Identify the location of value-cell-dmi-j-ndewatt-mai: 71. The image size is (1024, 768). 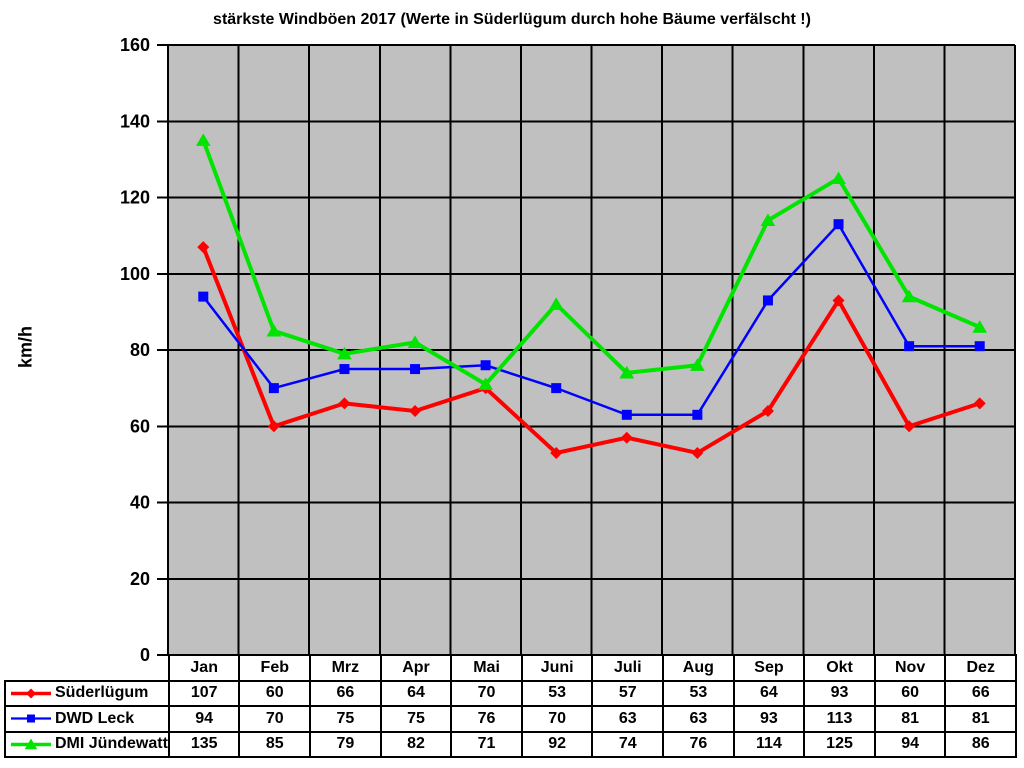
(486, 744).